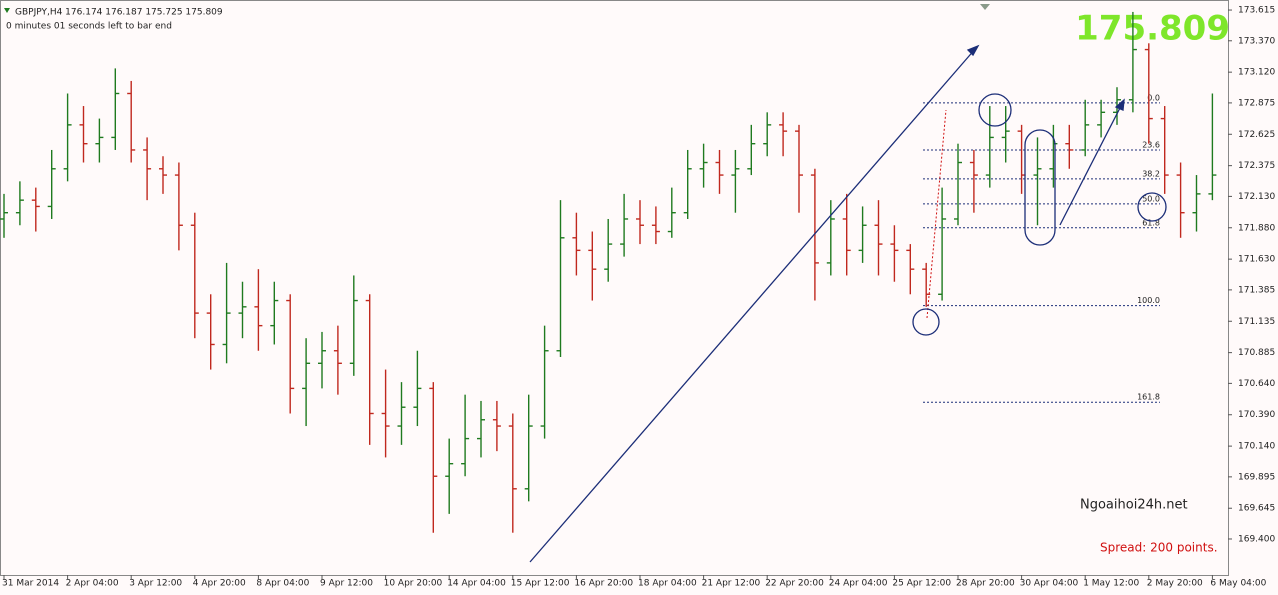 The height and width of the screenshot is (595, 1278). Describe the element at coordinates (1256, 197) in the screenshot. I see `y-tick-label: 172.130` at that location.